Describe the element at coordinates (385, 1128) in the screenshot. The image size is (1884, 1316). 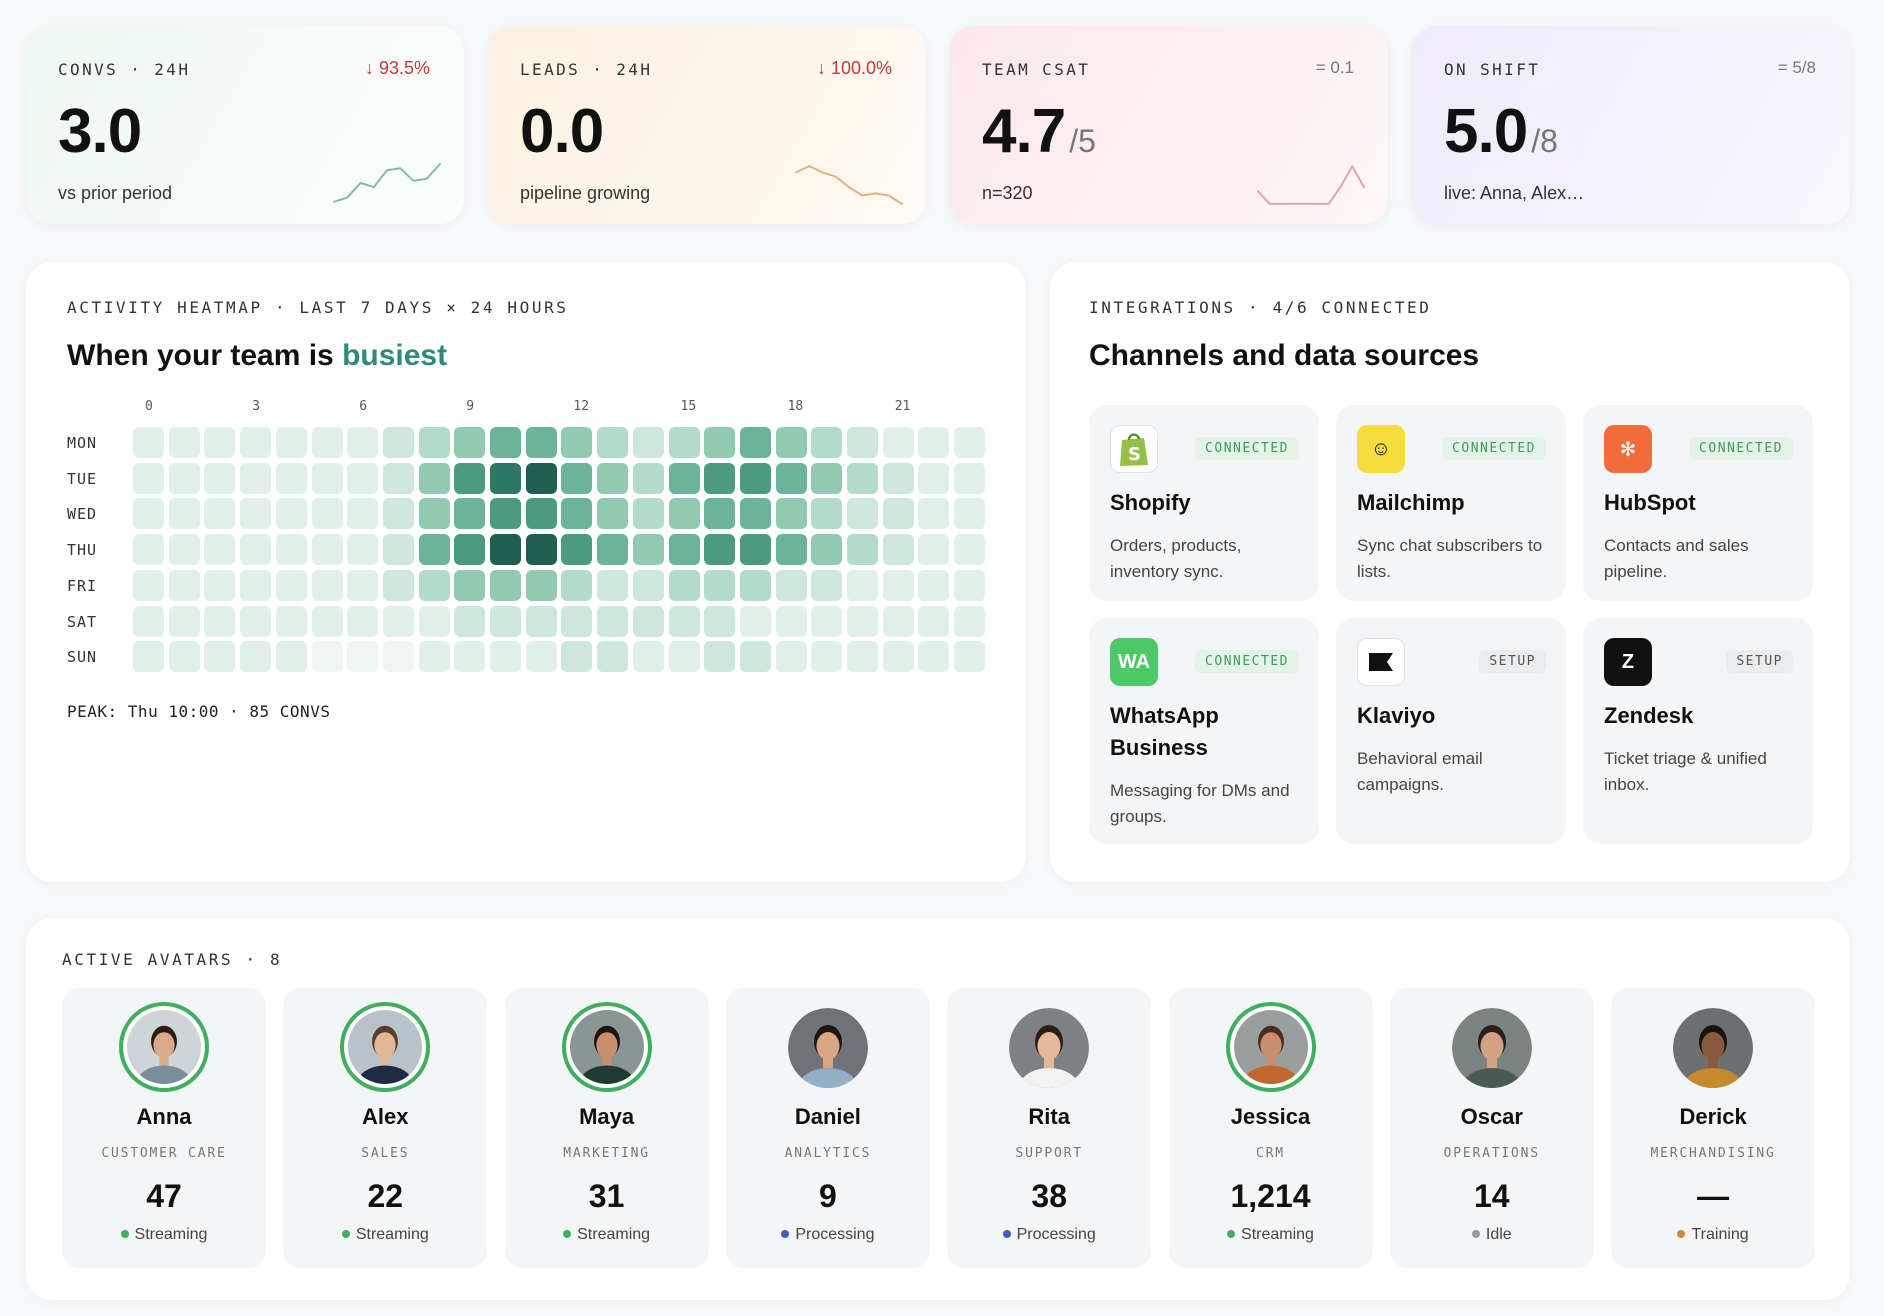
I see `avatar-card-alex: Alex SALES 22 Streaming` at that location.